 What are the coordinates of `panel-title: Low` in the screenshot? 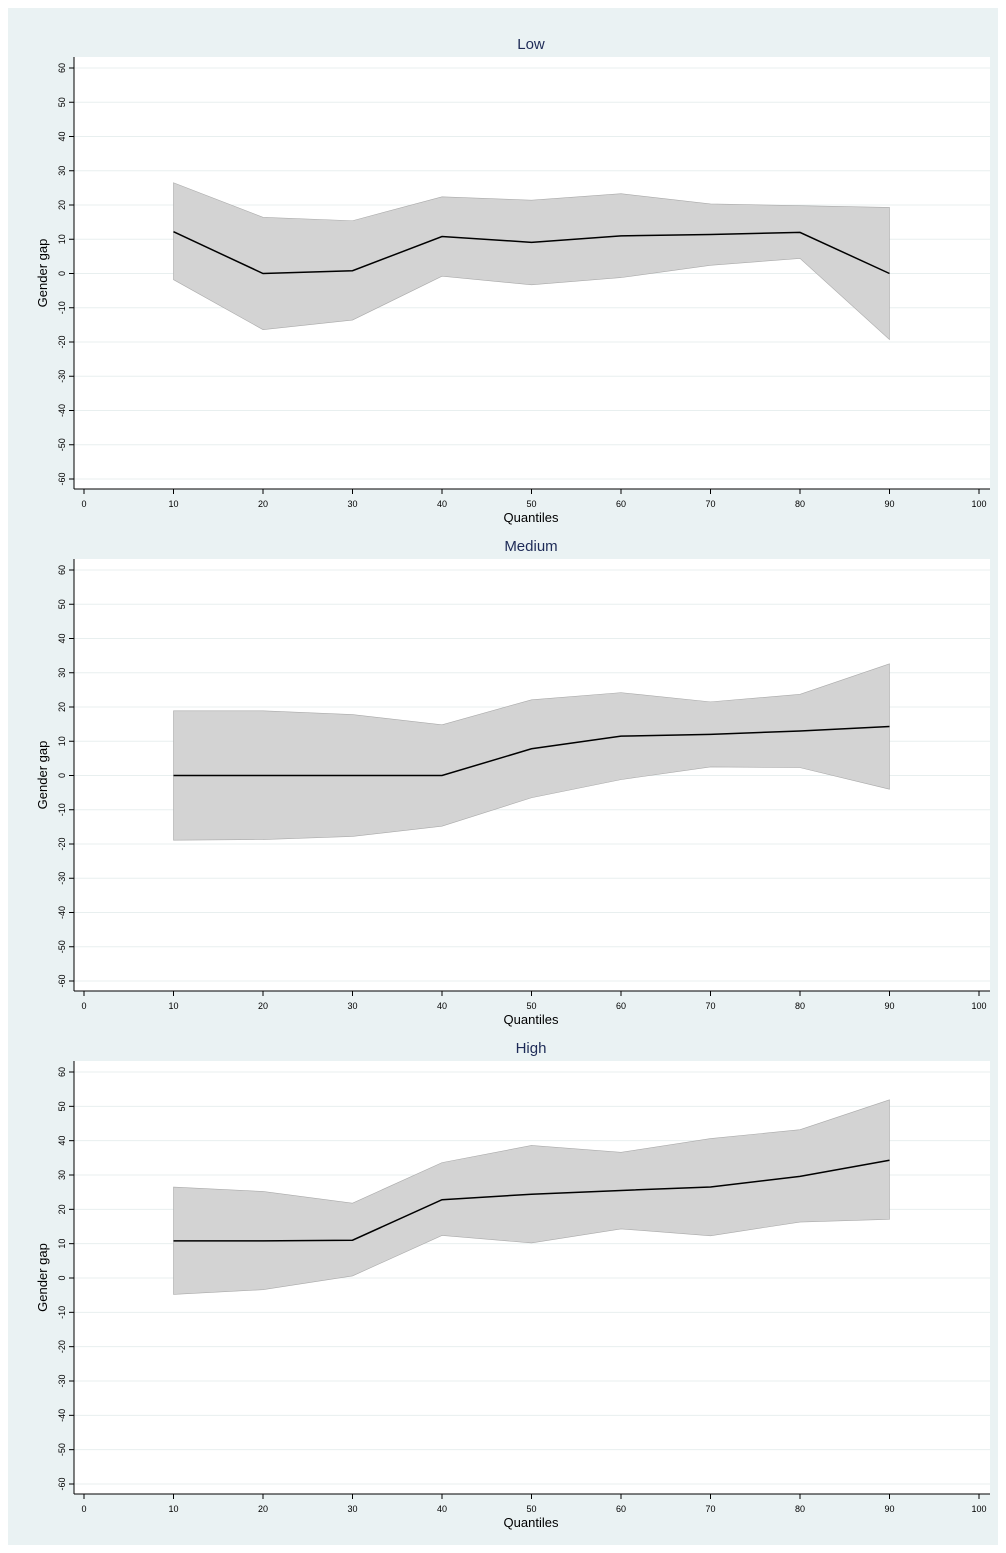 It's located at (531, 44).